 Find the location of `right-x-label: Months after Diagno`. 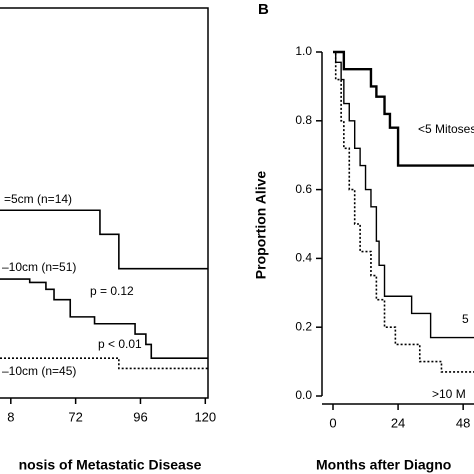

right-x-label: Months after Diagno is located at coordinates (383, 465).